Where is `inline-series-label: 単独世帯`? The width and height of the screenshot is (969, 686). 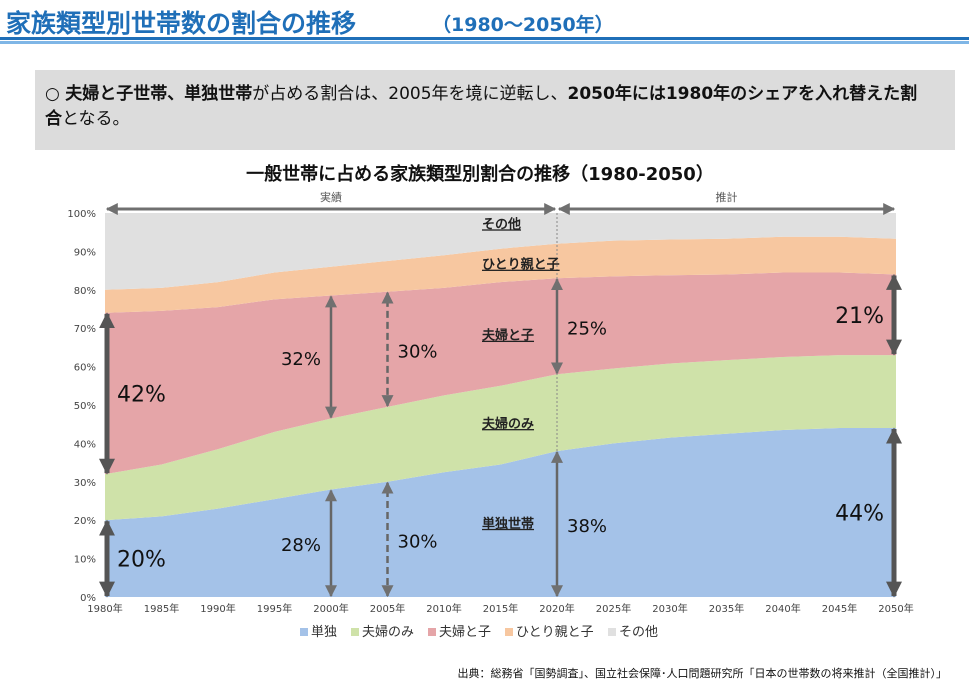 inline-series-label: 単独世帯 is located at coordinates (508, 524).